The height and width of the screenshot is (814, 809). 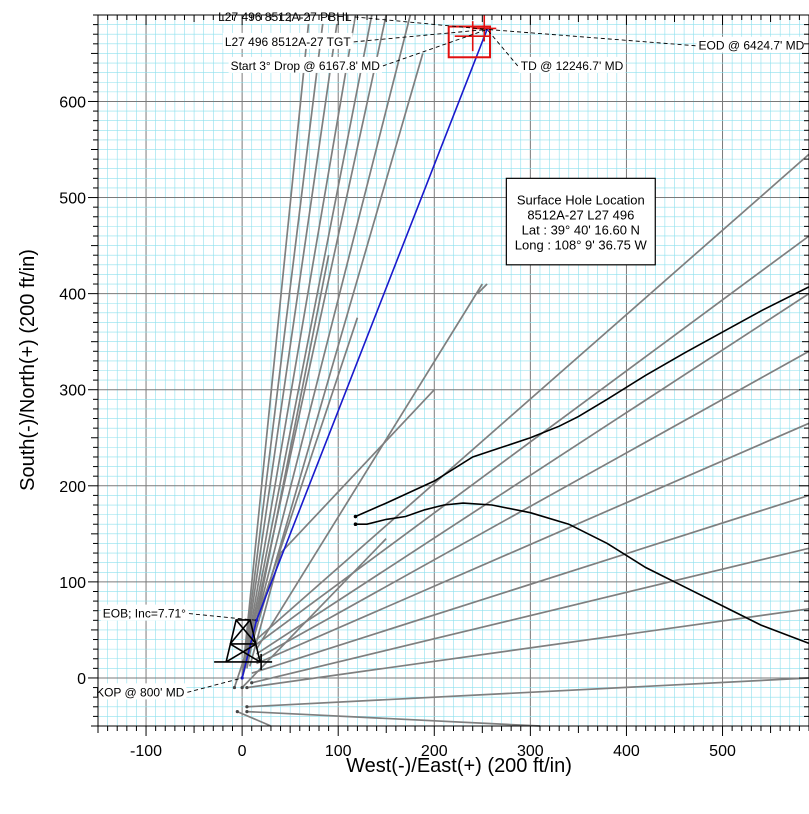 I want to click on x-tick-label: -100, so click(x=146, y=751).